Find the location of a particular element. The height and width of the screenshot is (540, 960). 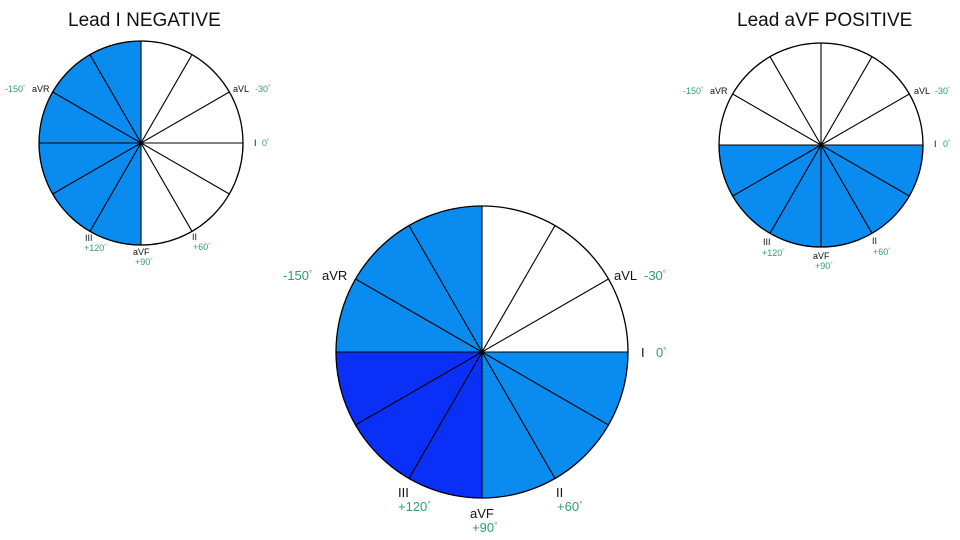

wheel-lead-avf-positive: I 0° aVL -30° aVR -150° II+60° aVF+90° III+120° is located at coordinates (817, 156).